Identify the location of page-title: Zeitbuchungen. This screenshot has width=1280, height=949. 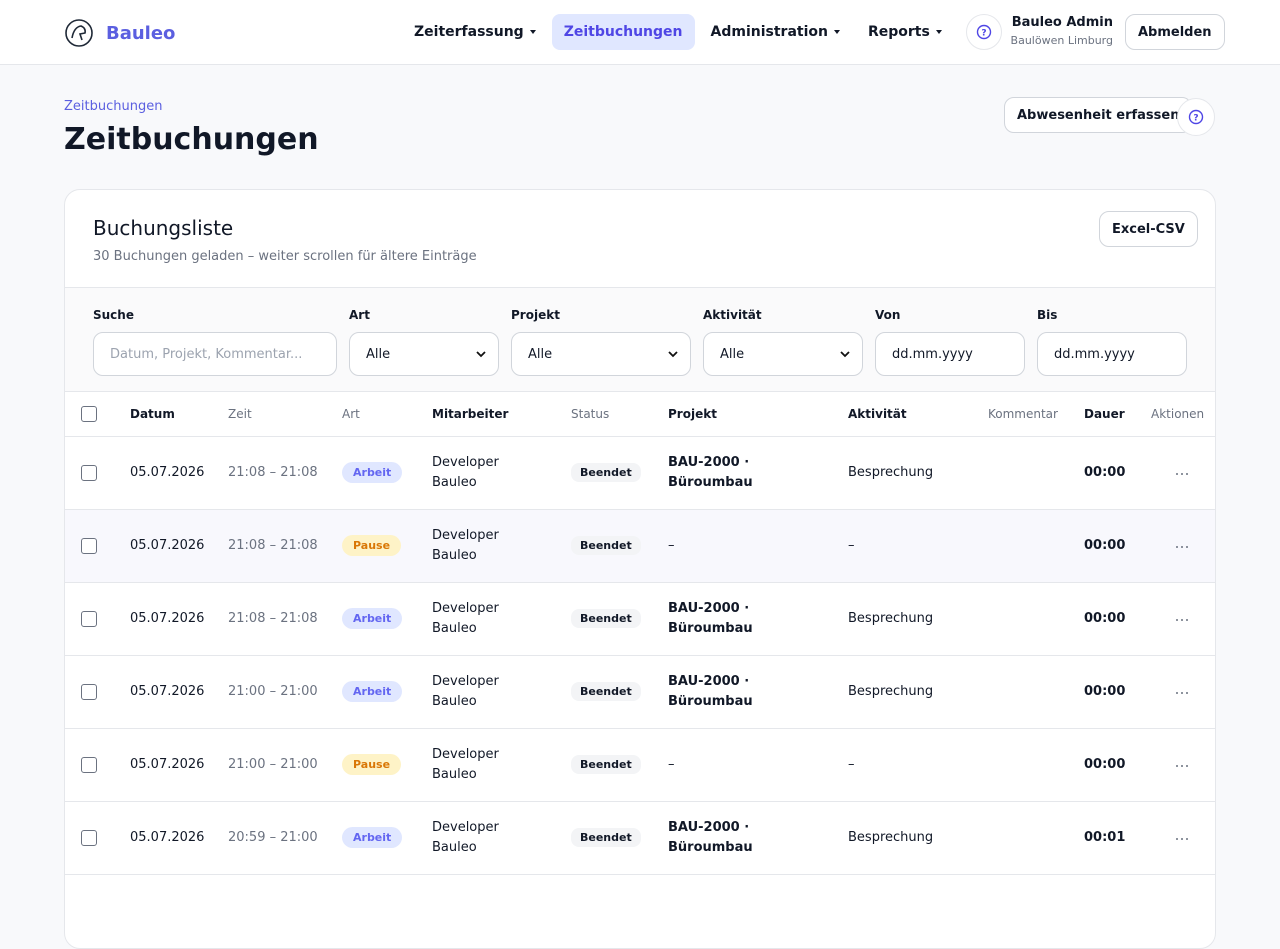
(191, 139).